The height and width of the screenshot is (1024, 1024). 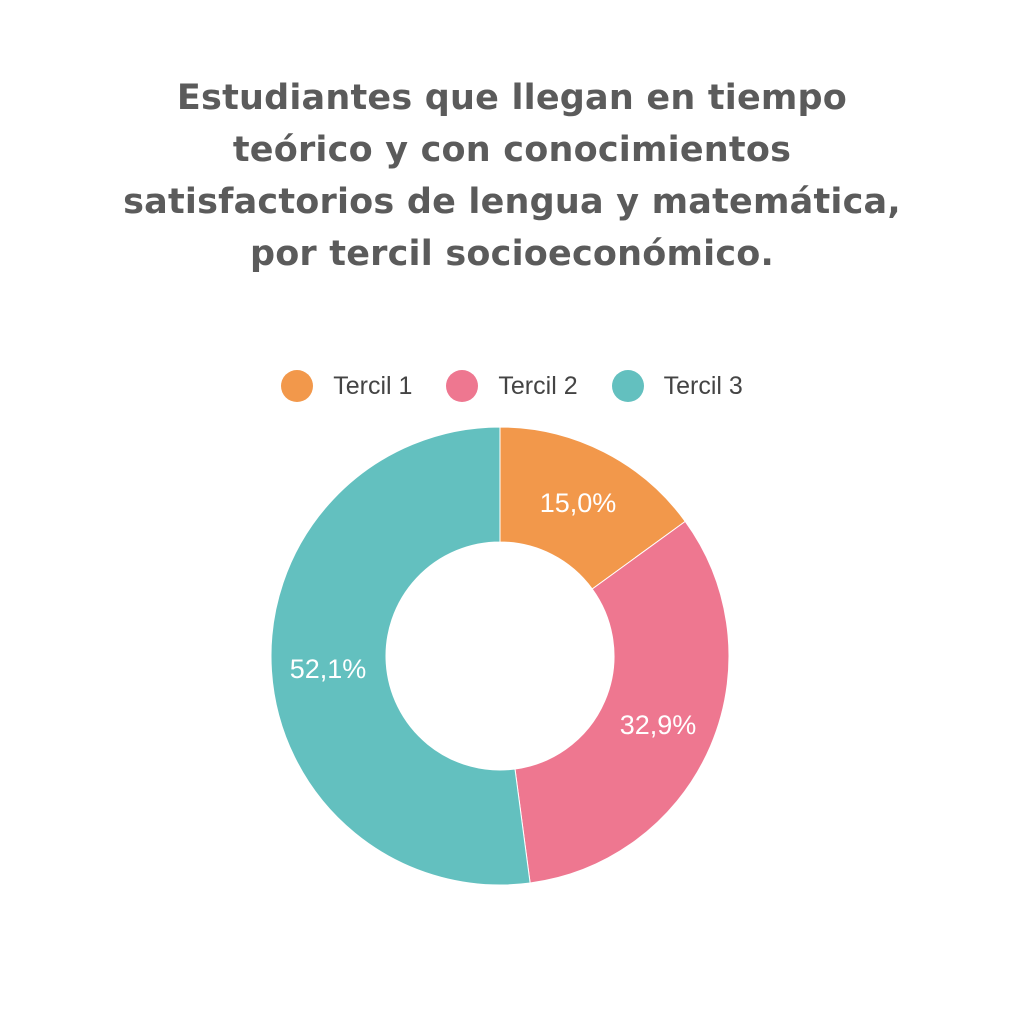 I want to click on title-line-4: por tercil socioeconómico., so click(x=512, y=254).